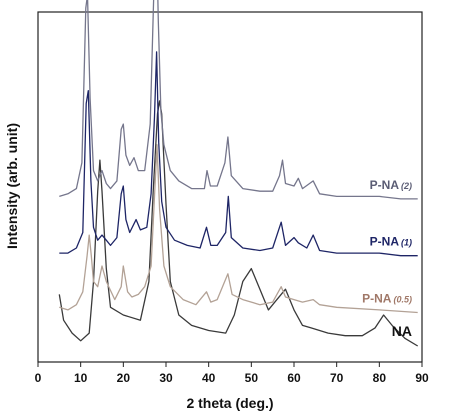  I want to click on series-label-3: P-NA (2), so click(391, 185).